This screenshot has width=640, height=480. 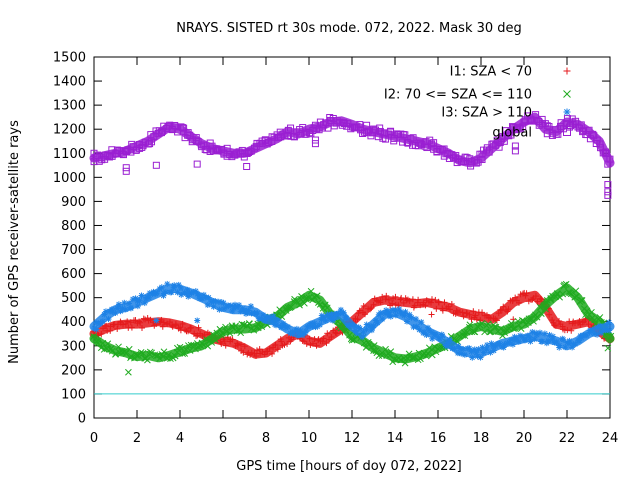 What do you see at coordinates (486, 113) in the screenshot?
I see `legend-label-3: I3: SZA > 110` at bounding box center [486, 113].